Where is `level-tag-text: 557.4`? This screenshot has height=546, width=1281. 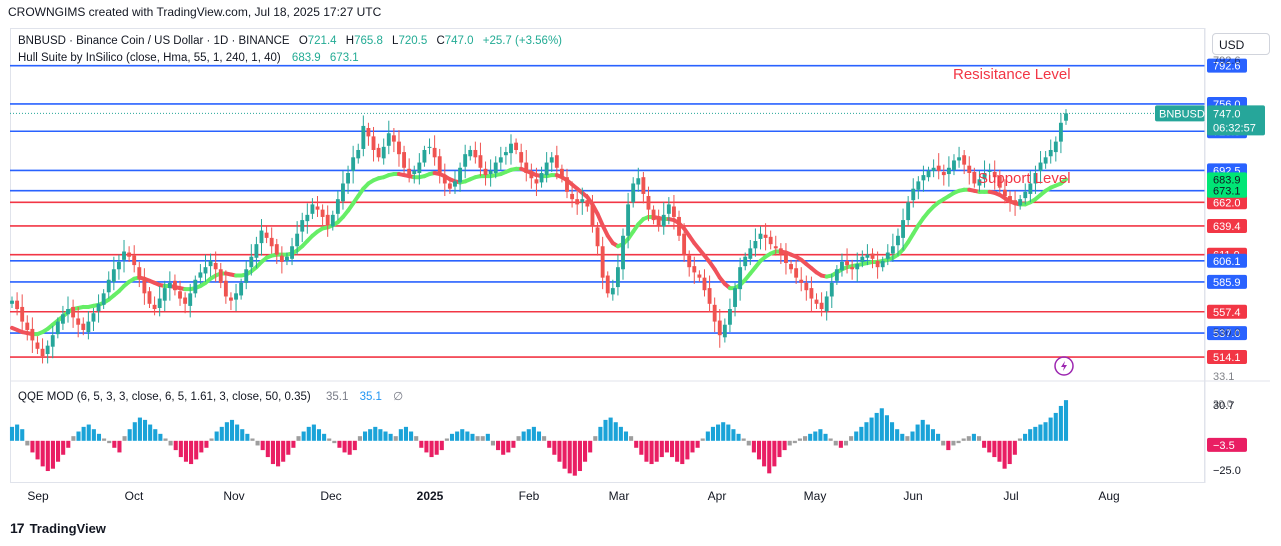
level-tag-text: 557.4 is located at coordinates (1227, 313).